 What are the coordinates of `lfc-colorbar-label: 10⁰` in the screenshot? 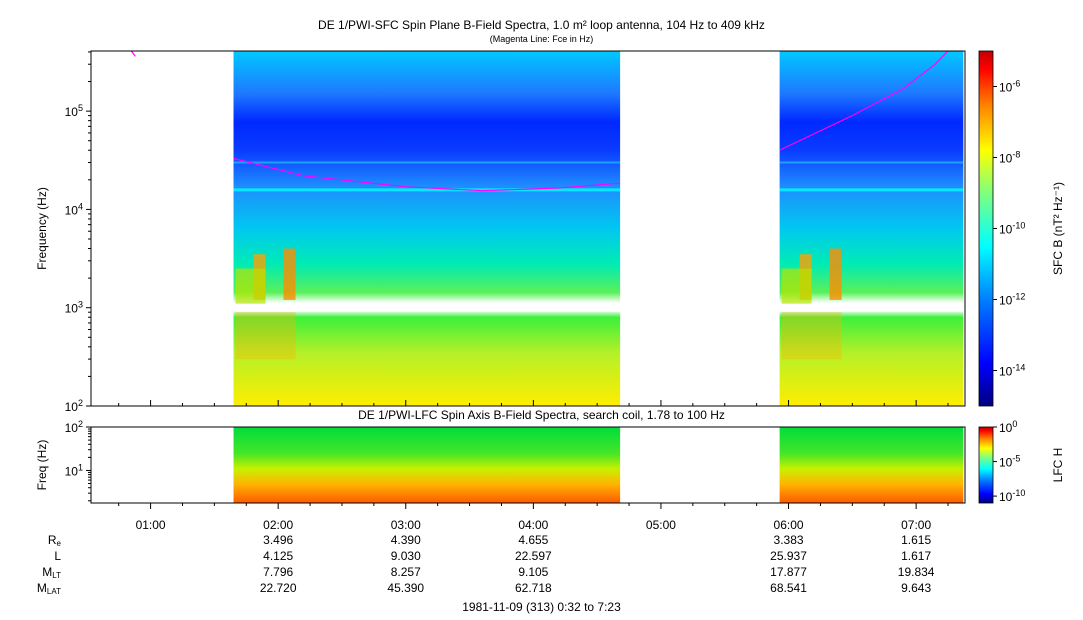 It's located at (1008, 427).